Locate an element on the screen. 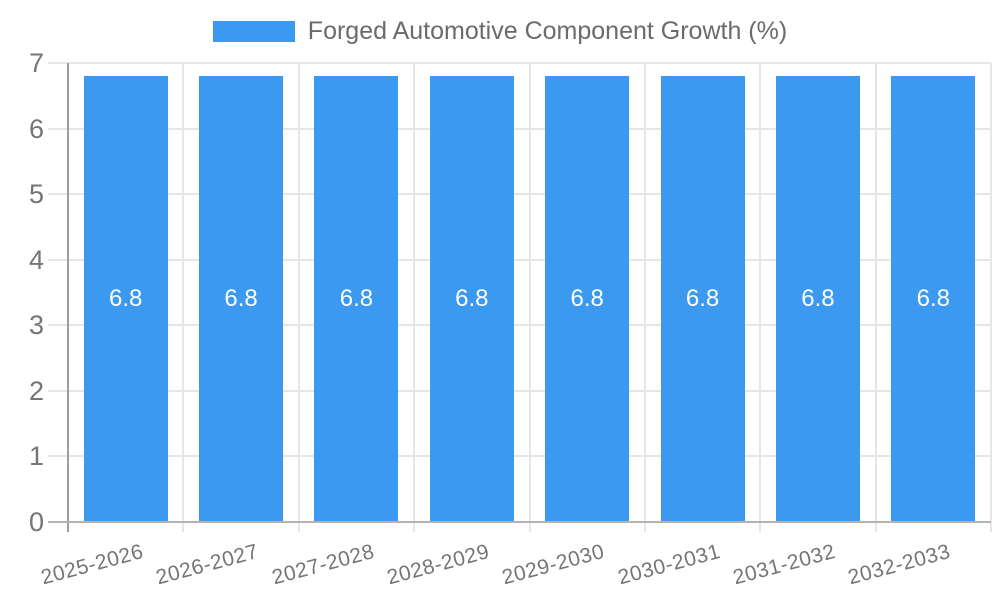 The image size is (1000, 600). x-axis-line is located at coordinates (519, 522).